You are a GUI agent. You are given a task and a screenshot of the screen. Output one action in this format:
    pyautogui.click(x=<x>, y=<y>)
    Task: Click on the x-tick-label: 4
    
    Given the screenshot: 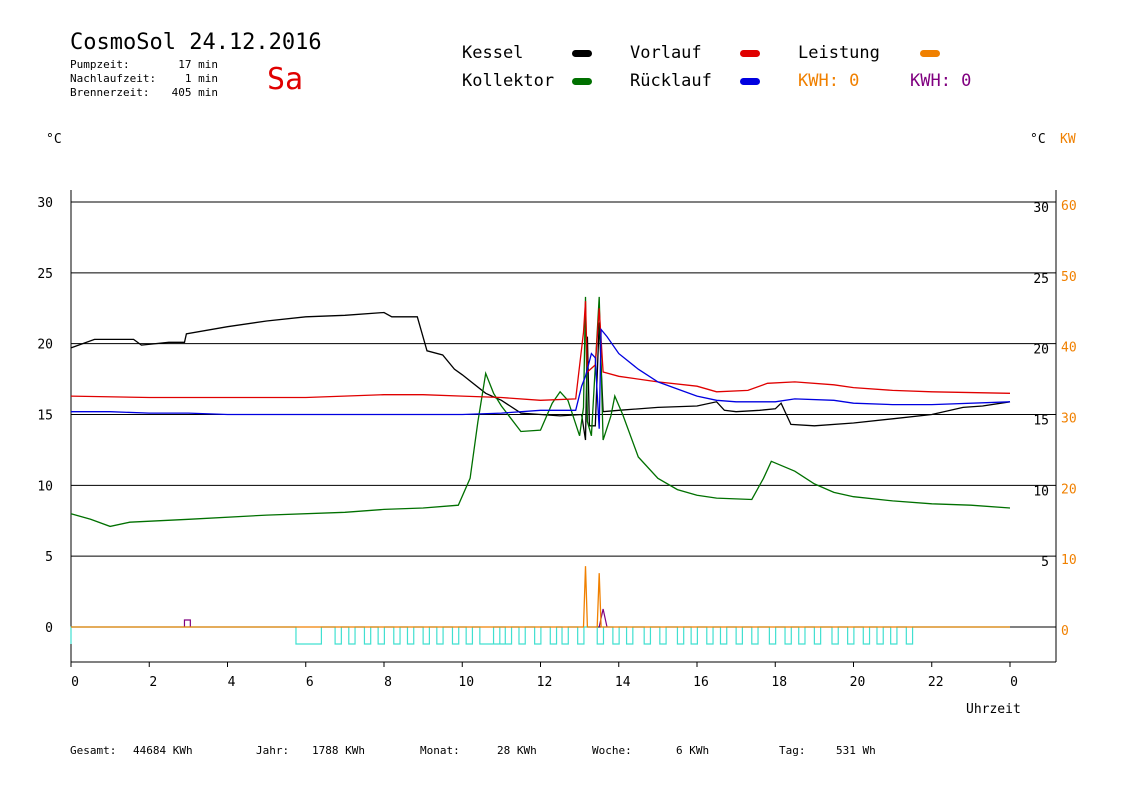 What is the action you would take?
    pyautogui.click(x=232, y=682)
    